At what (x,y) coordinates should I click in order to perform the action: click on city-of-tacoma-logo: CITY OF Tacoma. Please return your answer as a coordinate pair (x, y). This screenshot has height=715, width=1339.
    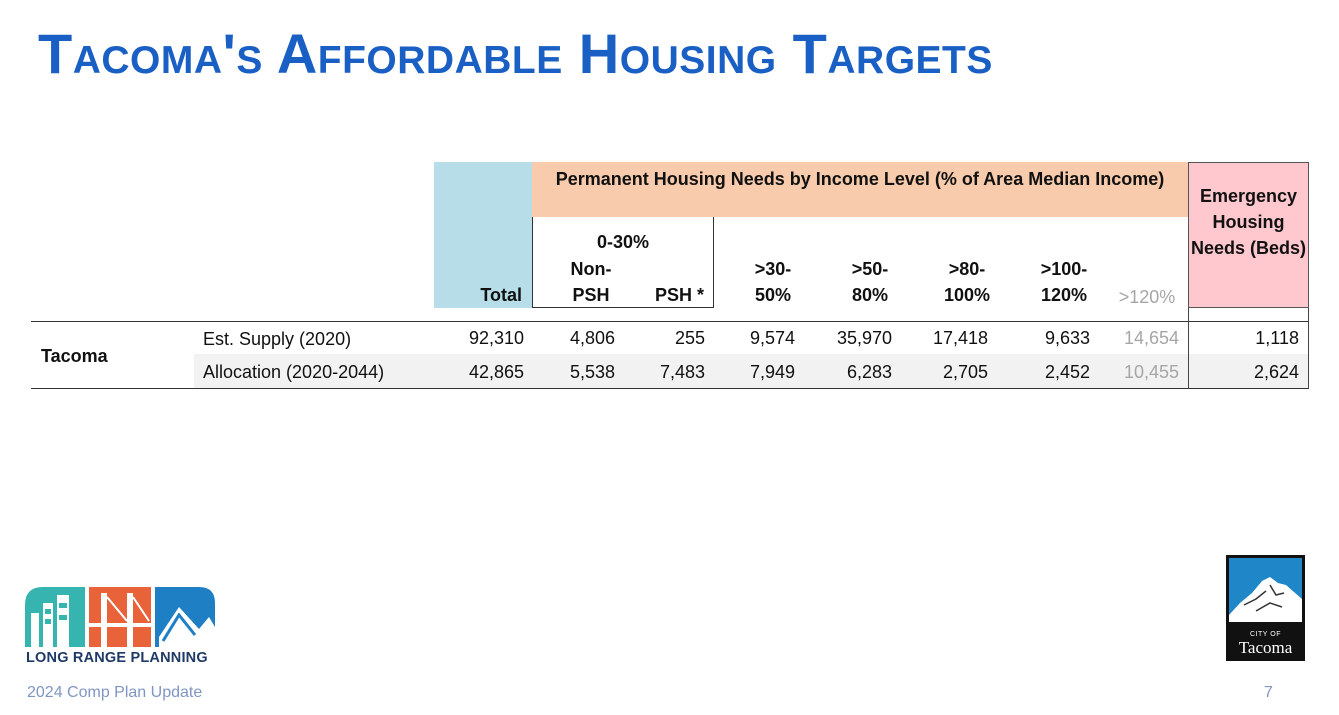
    Looking at the image, I should click on (1265, 608).